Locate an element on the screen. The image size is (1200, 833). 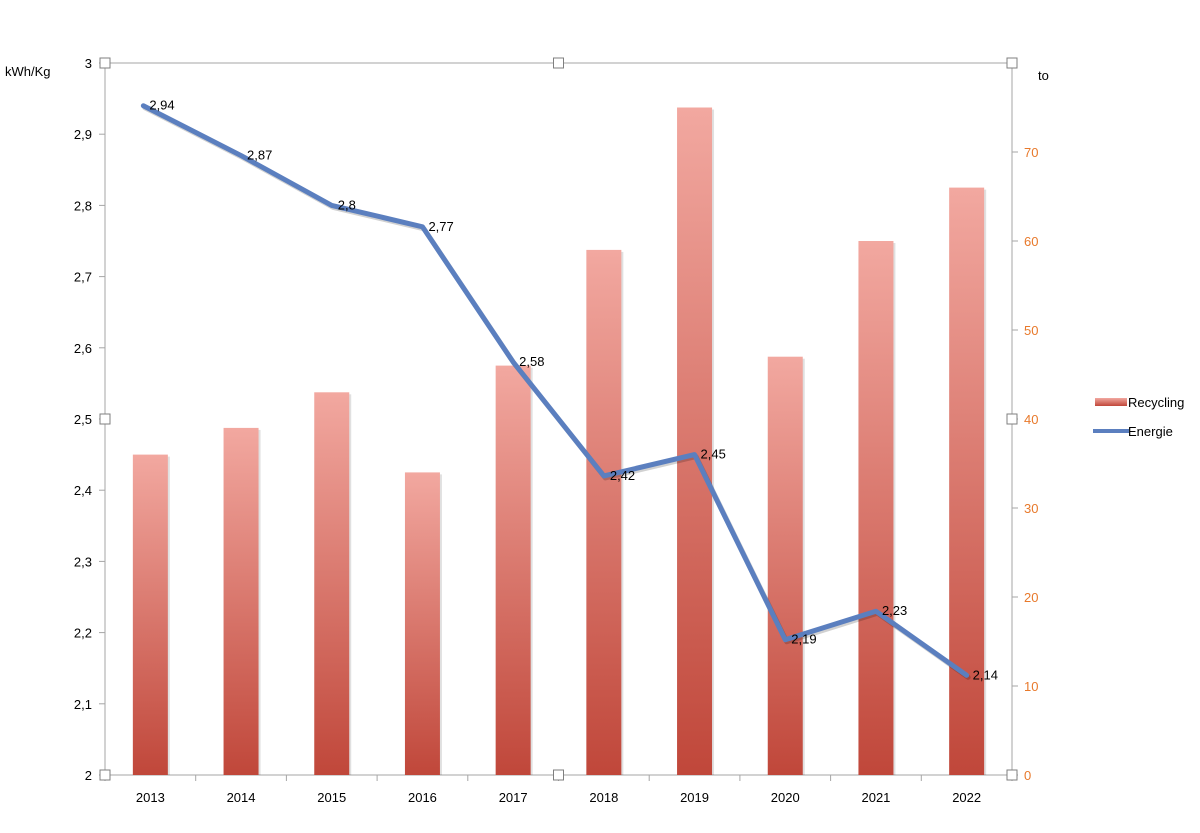
bar-2013 is located at coordinates (150, 614).